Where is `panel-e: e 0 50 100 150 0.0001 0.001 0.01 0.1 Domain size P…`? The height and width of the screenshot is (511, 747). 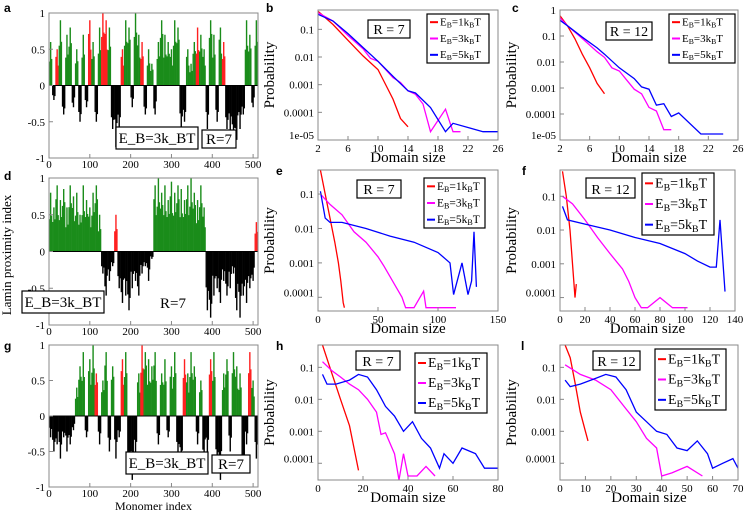 panel-e: e 0 50 100 150 0.0001 0.001 0.01 0.1 Domain size P… is located at coordinates (384, 250).